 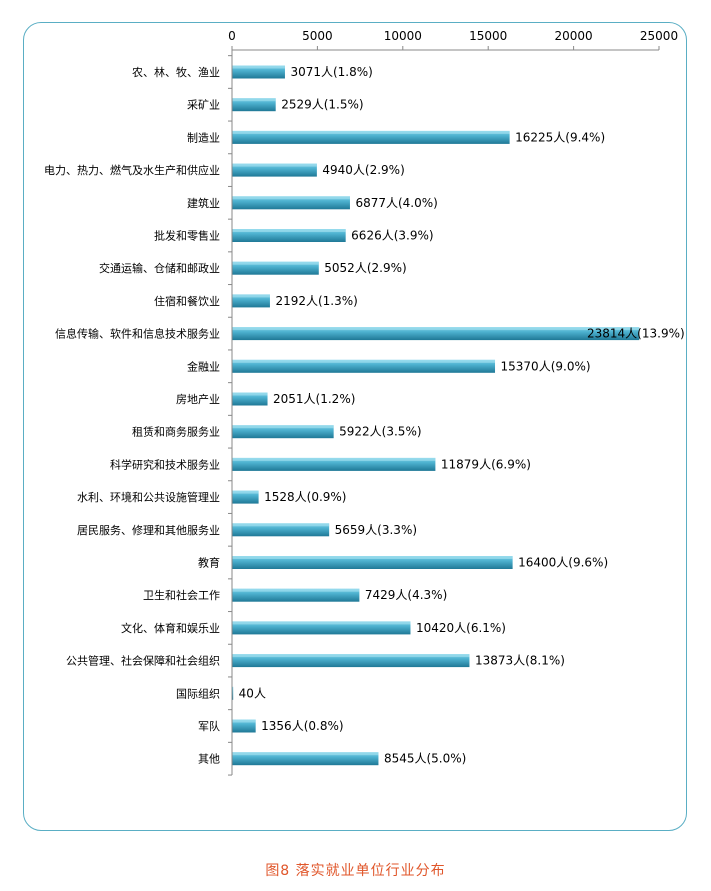 What do you see at coordinates (252, 693) in the screenshot?
I see `data-label: 40人` at bounding box center [252, 693].